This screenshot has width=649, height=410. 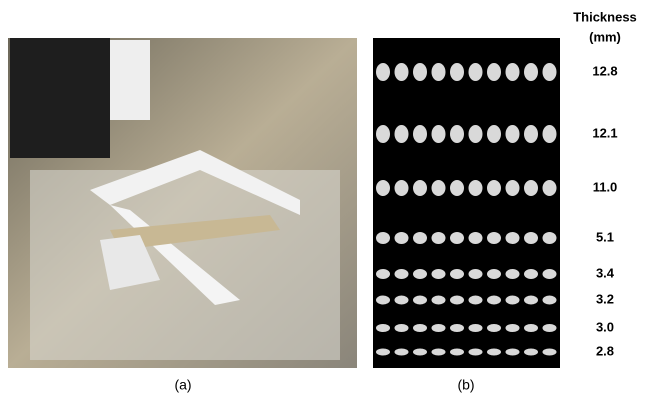 What do you see at coordinates (605, 186) in the screenshot?
I see `thickness-label: 11.0` at bounding box center [605, 186].